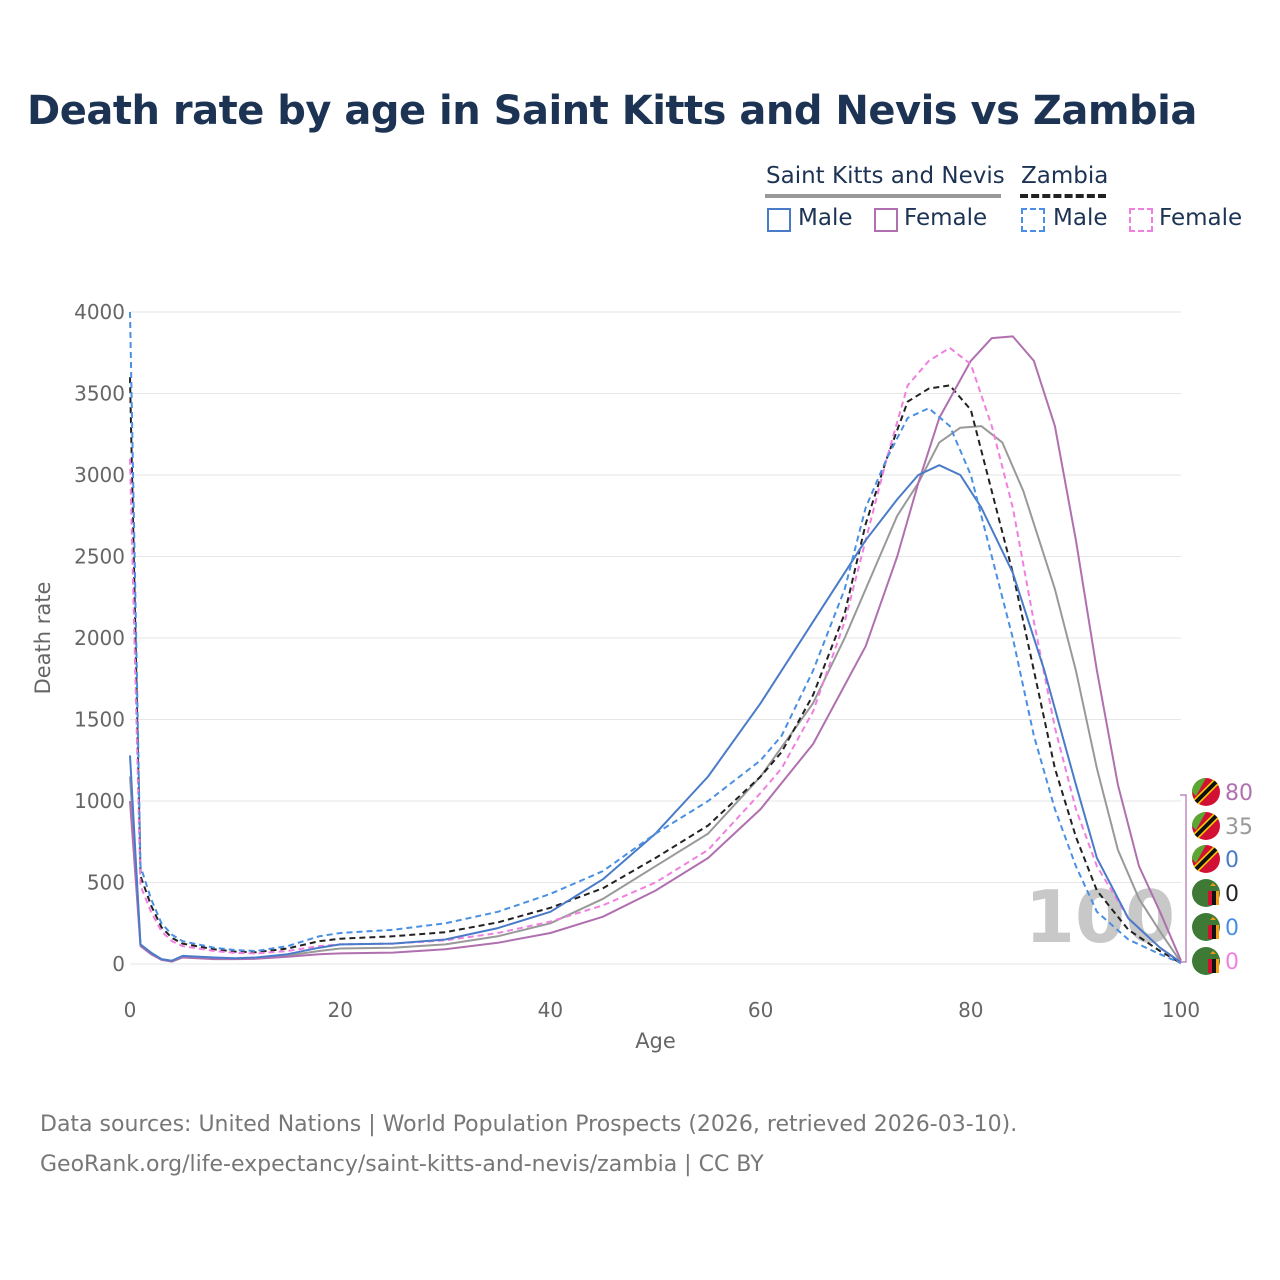  I want to click on x-tick-label: 20, so click(339, 1010).